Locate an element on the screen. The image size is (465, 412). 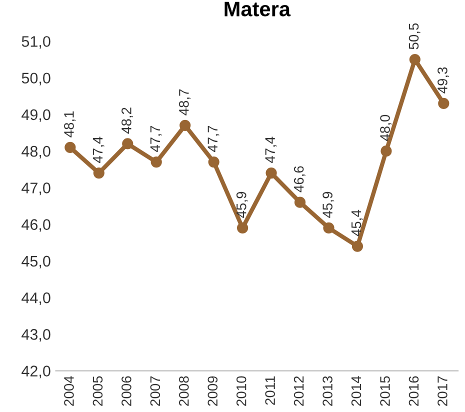
y-tick-label: 48,0 is located at coordinates (36, 152).